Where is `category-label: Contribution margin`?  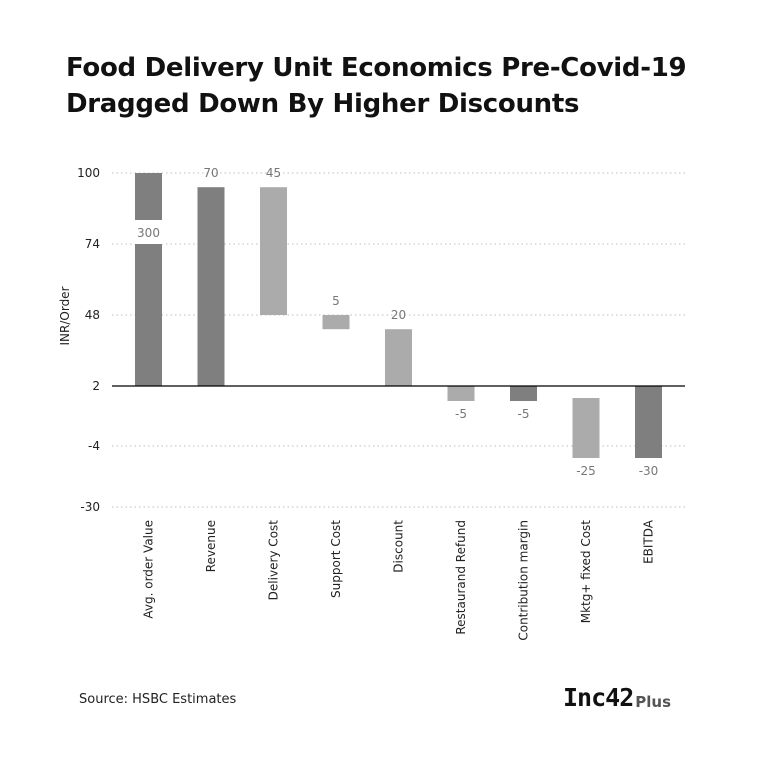
category-label: Contribution margin is located at coordinates (524, 580).